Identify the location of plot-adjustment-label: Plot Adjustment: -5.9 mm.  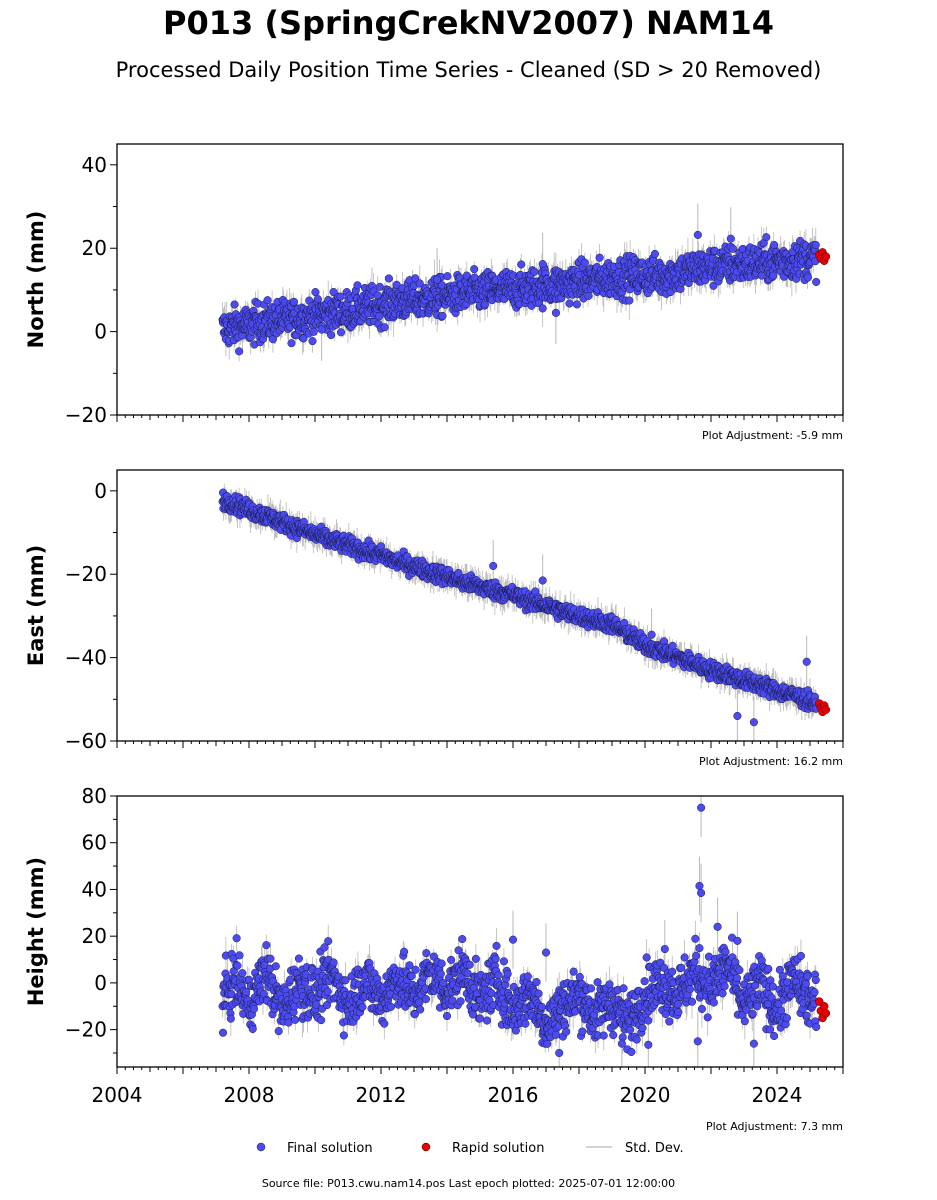
(772, 435).